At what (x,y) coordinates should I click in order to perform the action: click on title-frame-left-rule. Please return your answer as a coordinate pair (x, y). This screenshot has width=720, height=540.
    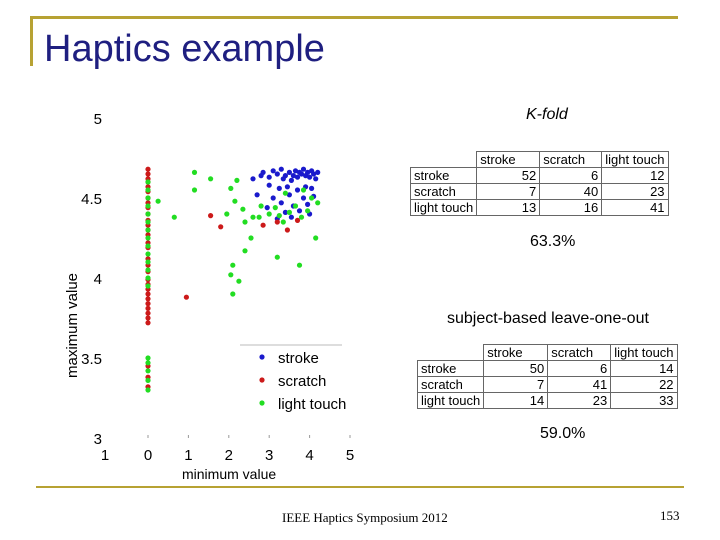
    Looking at the image, I should click on (31, 41).